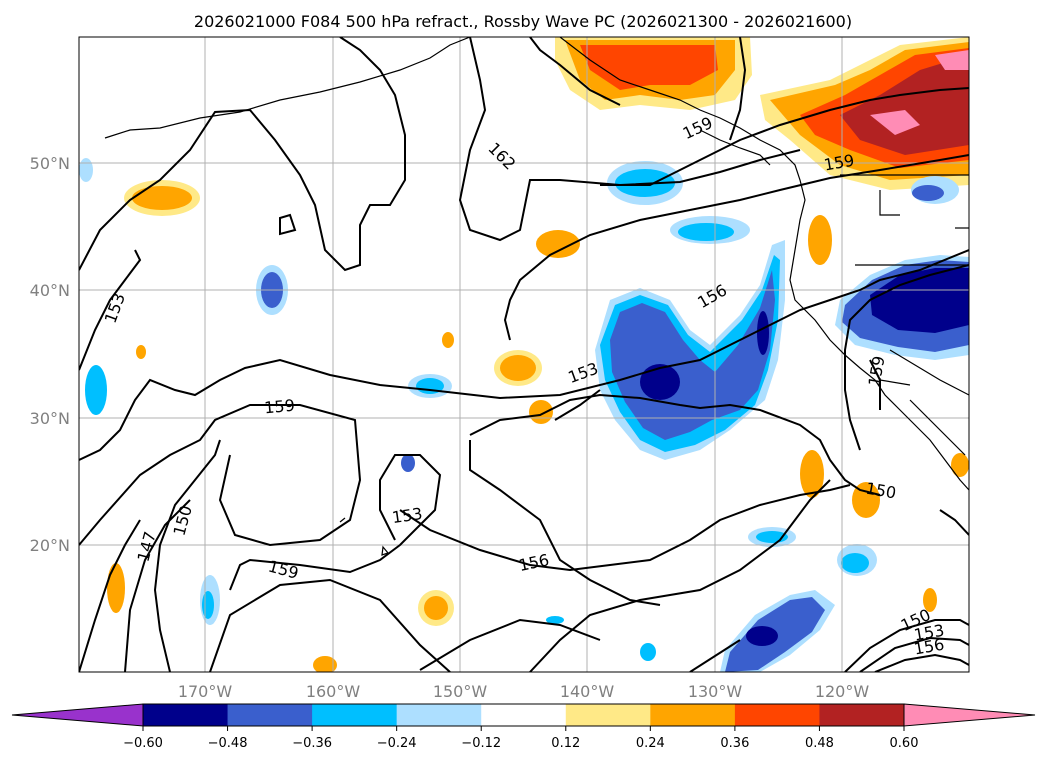  I want to click on negative-blob-8-core, so click(855, 563).